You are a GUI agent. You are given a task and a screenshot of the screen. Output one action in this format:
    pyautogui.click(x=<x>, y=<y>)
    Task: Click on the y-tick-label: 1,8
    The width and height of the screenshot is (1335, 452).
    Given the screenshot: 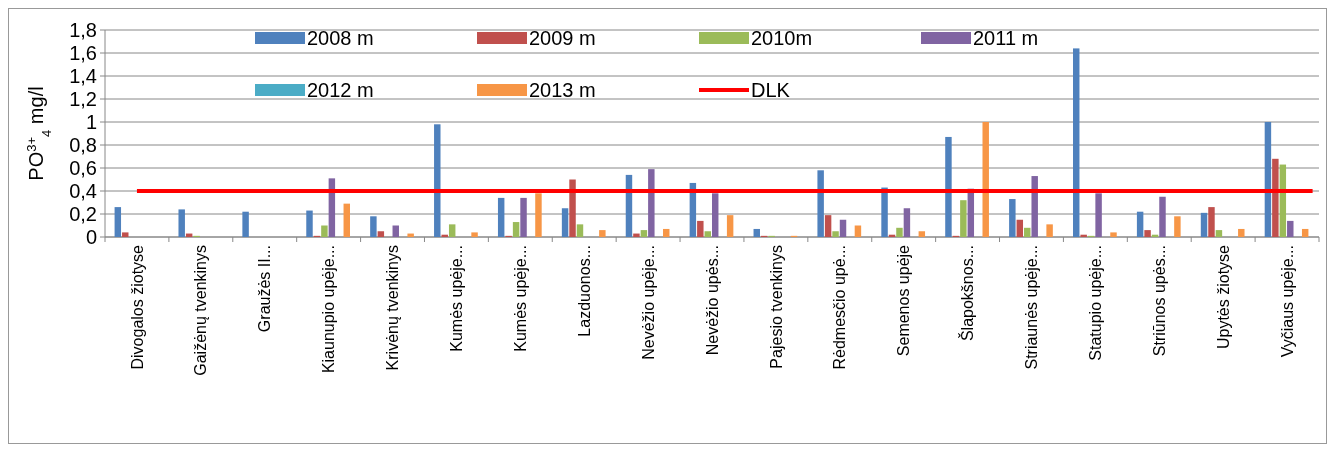 What is the action you would take?
    pyautogui.click(x=83, y=30)
    